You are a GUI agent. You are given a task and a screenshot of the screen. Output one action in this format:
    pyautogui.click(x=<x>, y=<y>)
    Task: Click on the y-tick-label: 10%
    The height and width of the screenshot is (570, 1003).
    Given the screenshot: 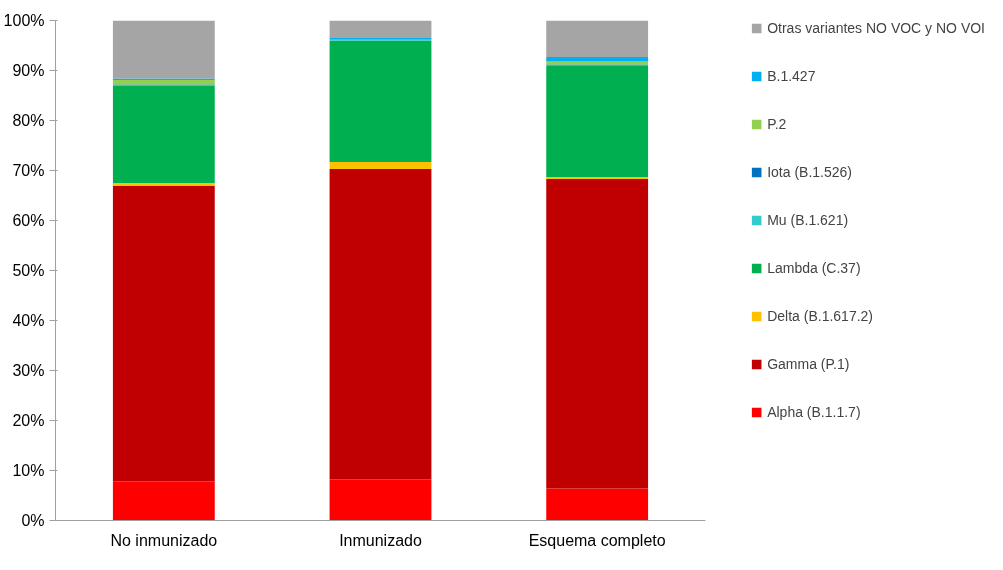 What is the action you would take?
    pyautogui.click(x=28, y=470)
    